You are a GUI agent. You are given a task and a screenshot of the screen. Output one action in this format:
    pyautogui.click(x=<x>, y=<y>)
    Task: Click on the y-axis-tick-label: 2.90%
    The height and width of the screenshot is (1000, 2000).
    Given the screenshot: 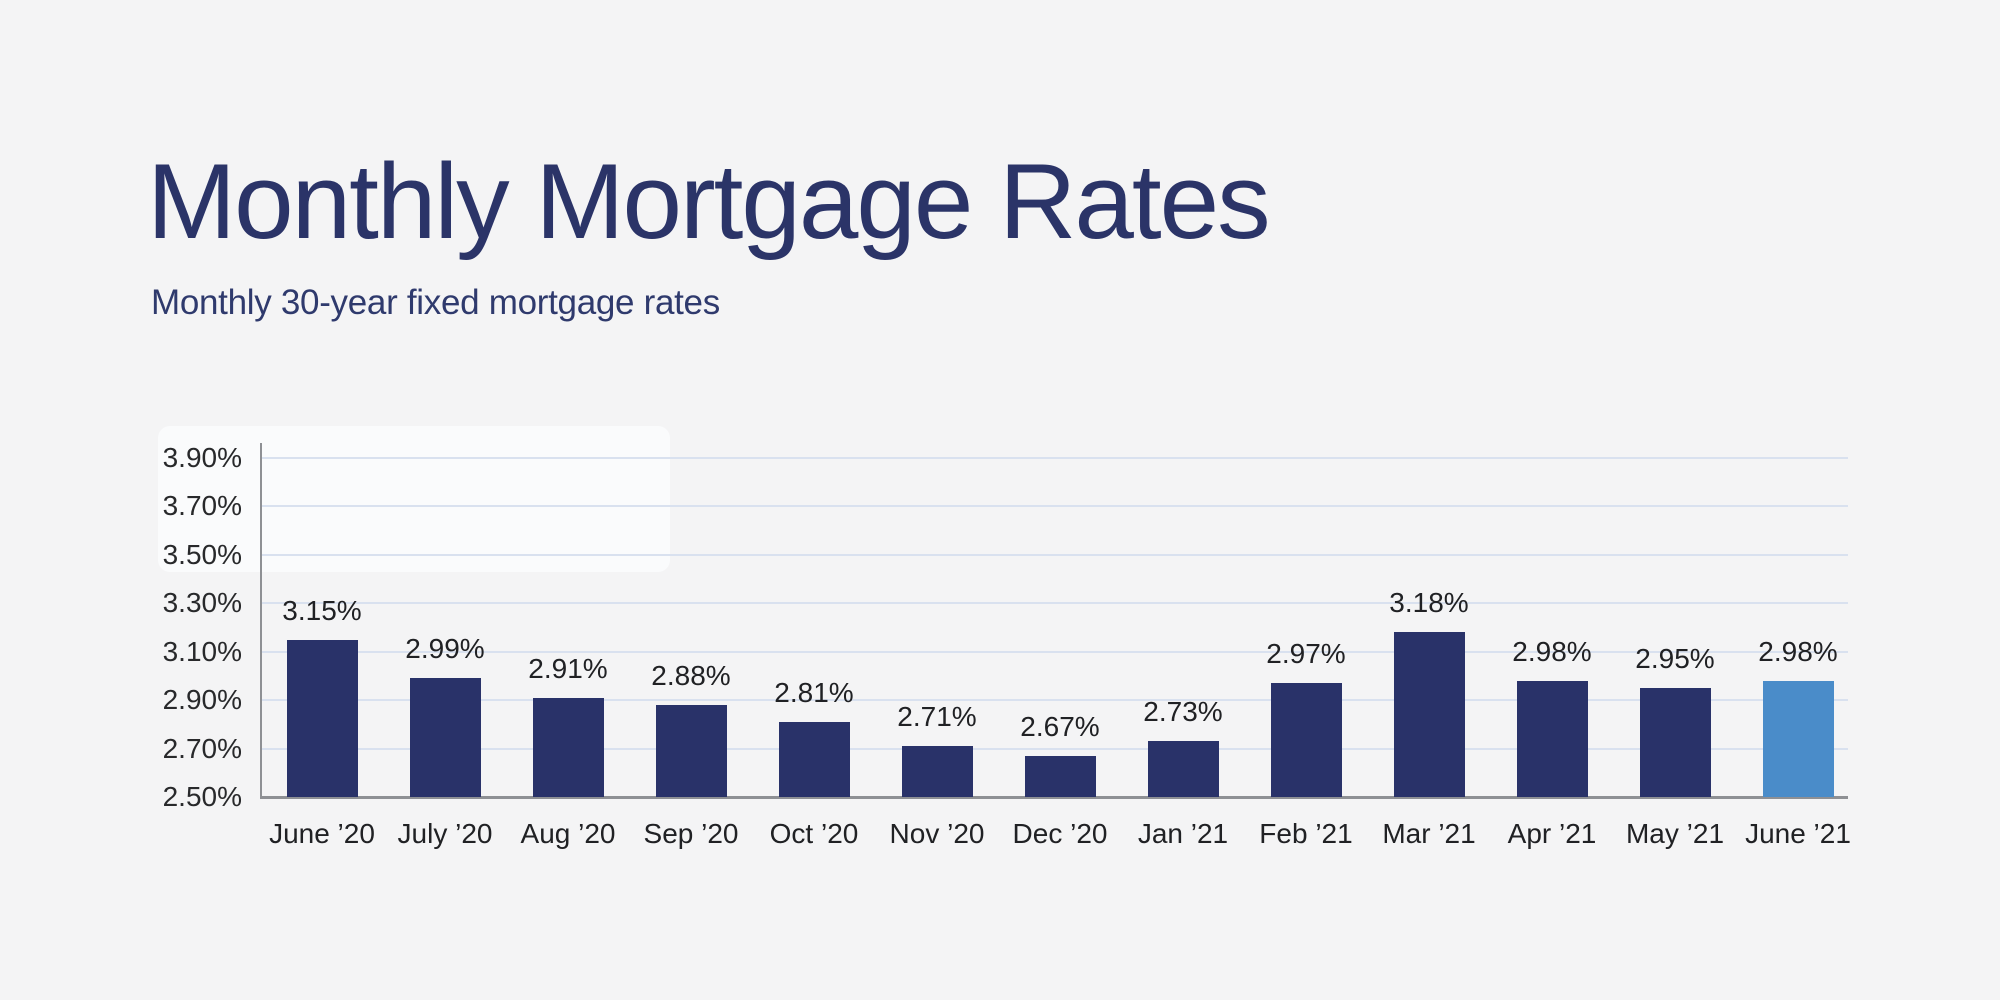 What is the action you would take?
    pyautogui.click(x=202, y=700)
    